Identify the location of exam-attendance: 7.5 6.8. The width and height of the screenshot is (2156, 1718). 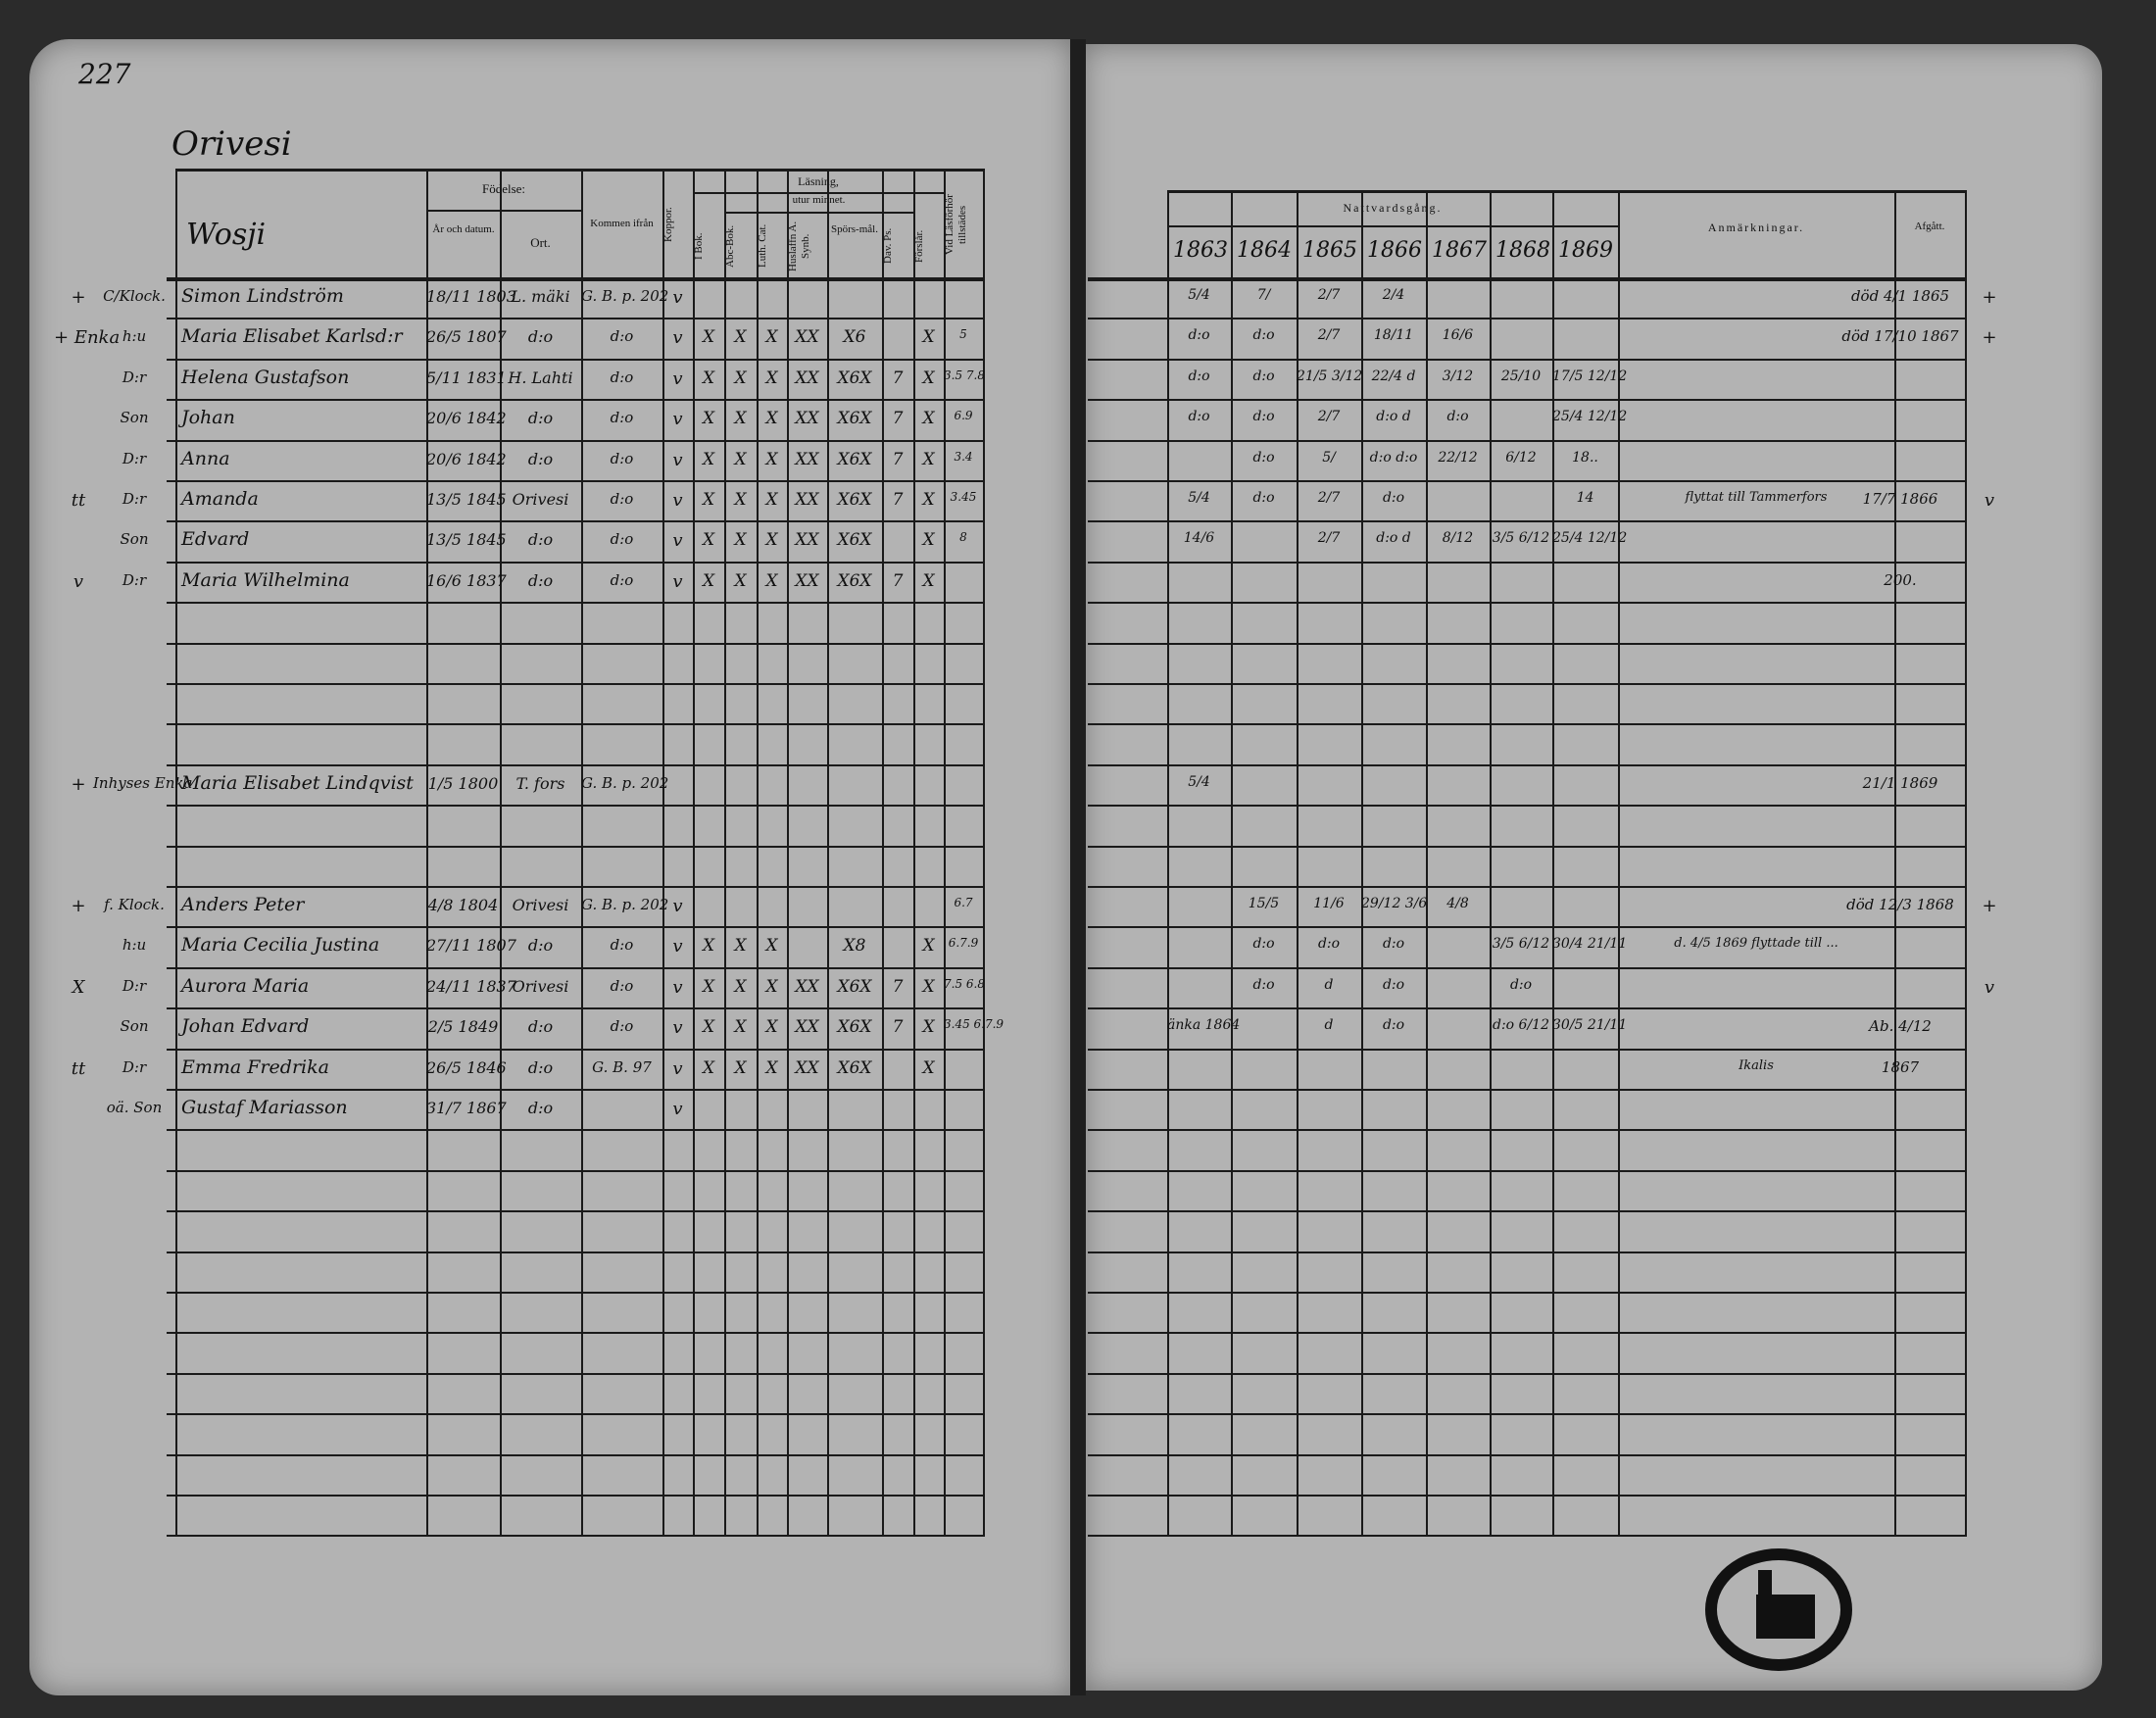
(964, 983).